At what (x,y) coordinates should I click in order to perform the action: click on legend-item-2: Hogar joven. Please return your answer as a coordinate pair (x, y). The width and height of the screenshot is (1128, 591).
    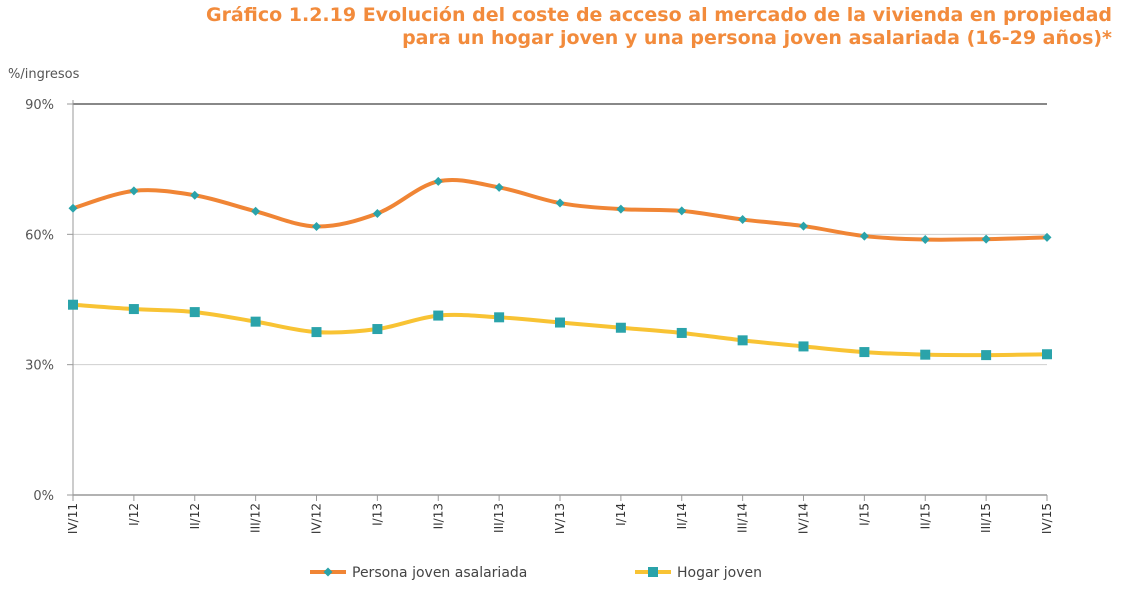
    Looking at the image, I should click on (698, 573).